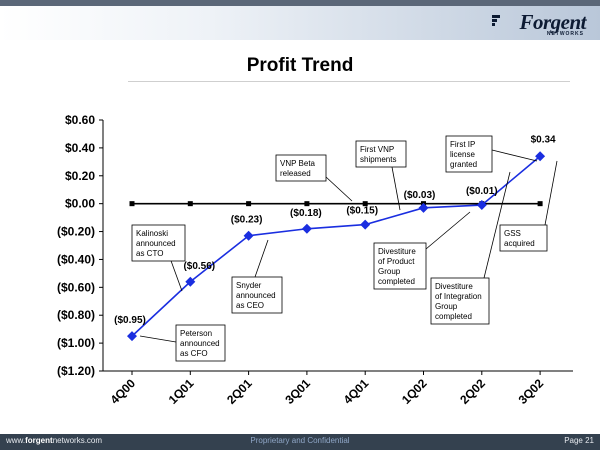 This screenshot has height=450, width=600. Describe the element at coordinates (80, 120) in the screenshot. I see `y-tick-label: $0.60` at that location.